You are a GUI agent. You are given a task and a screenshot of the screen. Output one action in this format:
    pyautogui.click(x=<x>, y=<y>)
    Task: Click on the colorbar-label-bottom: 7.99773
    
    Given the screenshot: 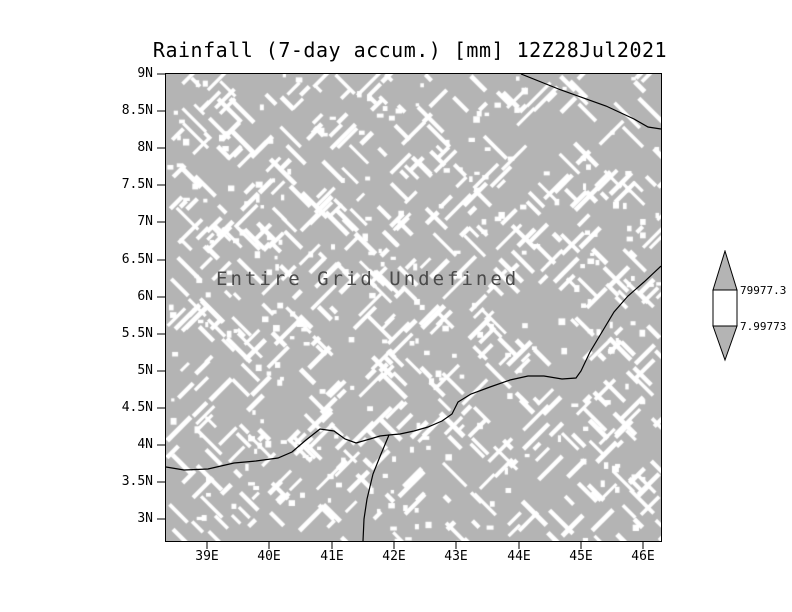 What is the action you would take?
    pyautogui.click(x=763, y=326)
    